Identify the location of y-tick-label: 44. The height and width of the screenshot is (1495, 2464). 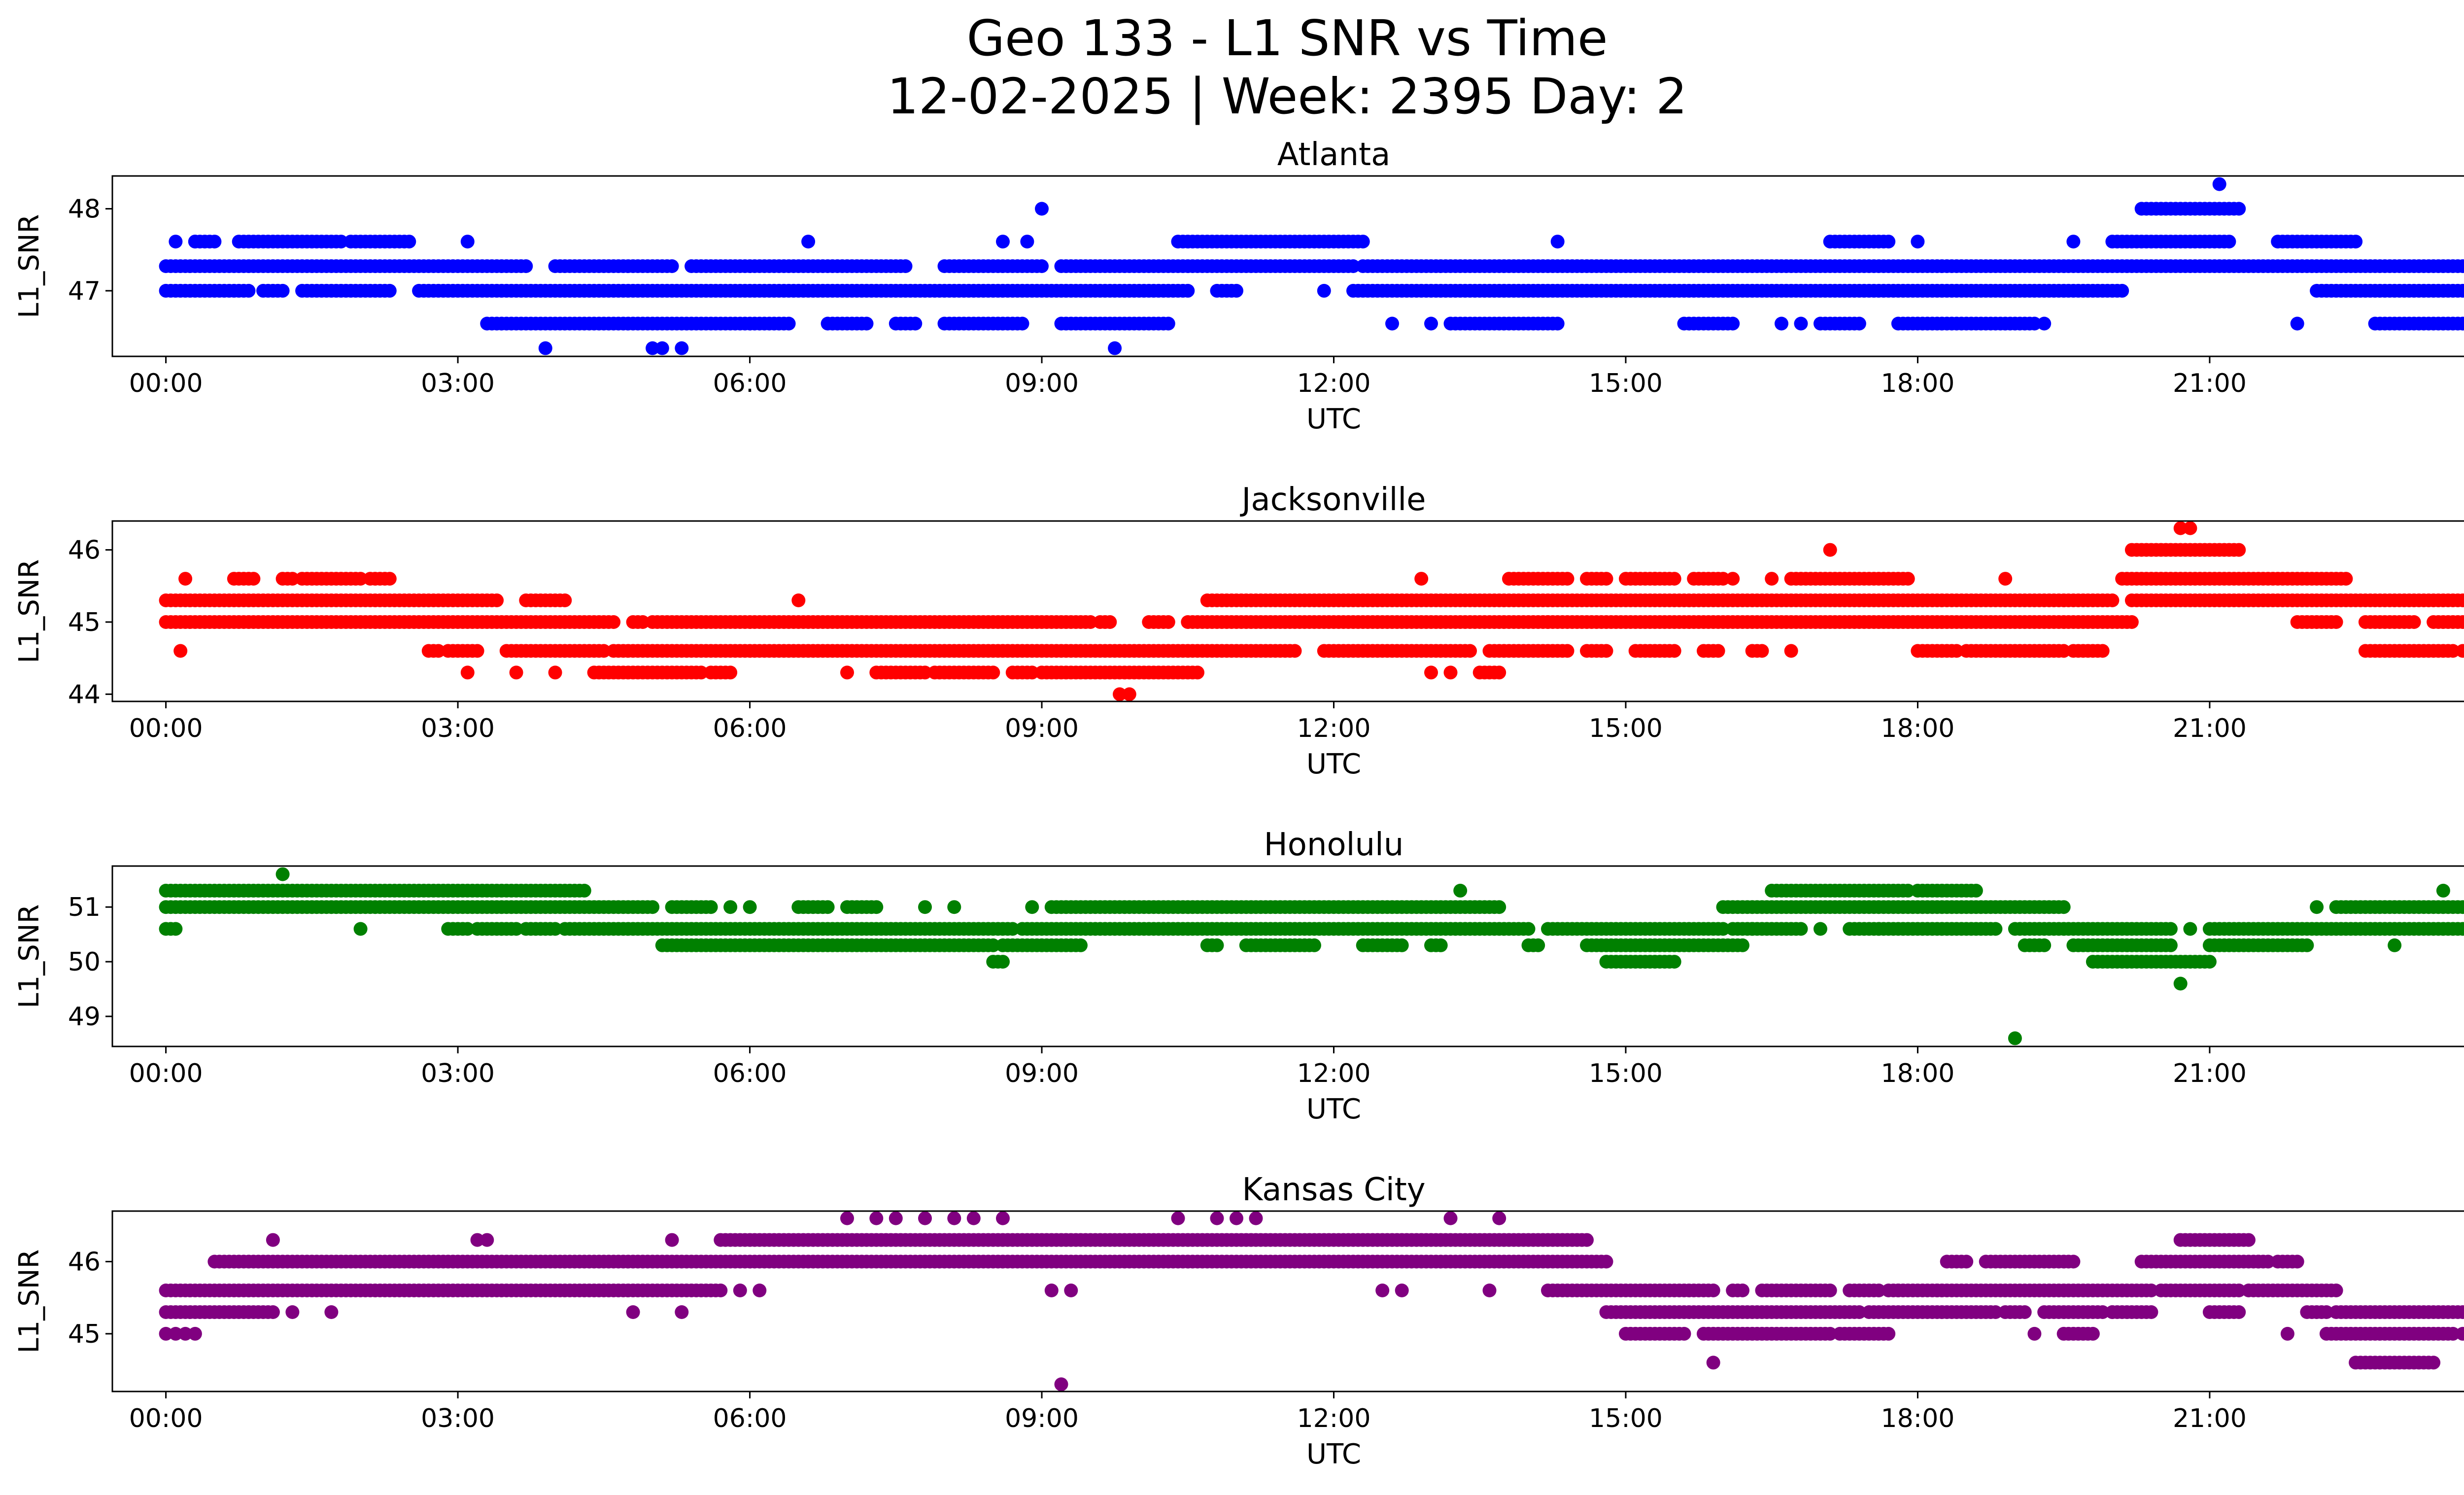
(84, 694).